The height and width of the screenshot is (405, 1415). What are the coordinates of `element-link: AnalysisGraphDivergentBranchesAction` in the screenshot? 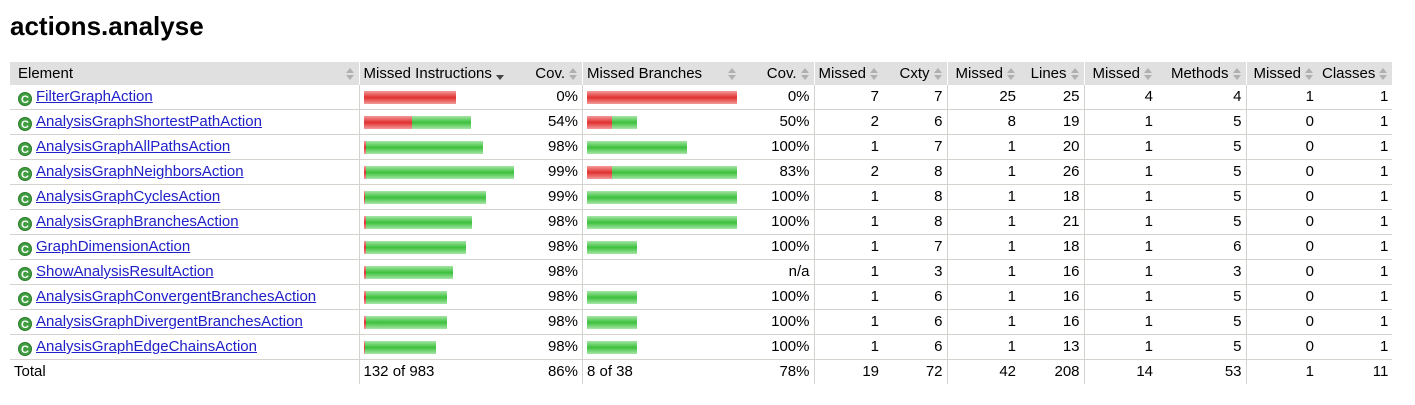 It's located at (169, 321).